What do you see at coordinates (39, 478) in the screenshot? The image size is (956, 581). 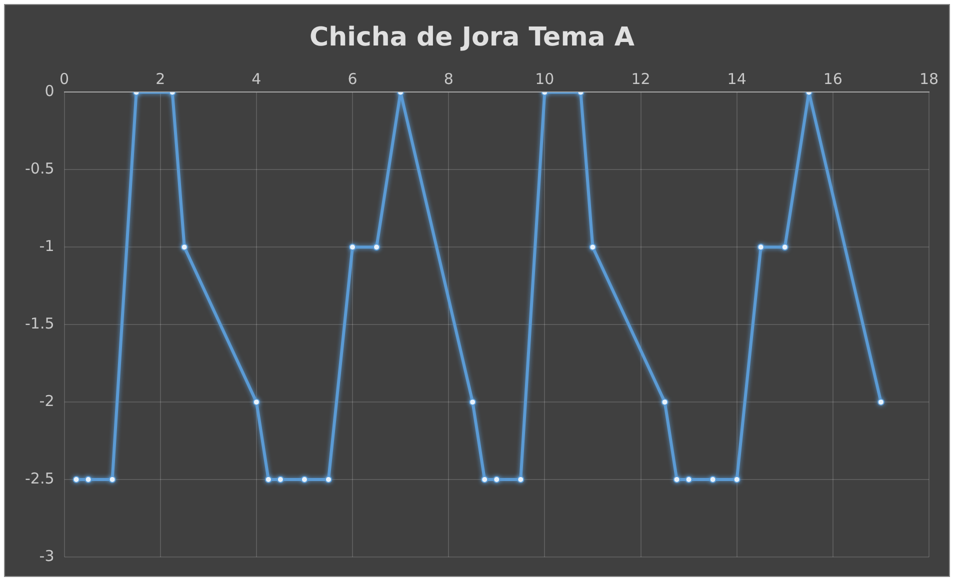 I see `y-tick-label: -2.5` at bounding box center [39, 478].